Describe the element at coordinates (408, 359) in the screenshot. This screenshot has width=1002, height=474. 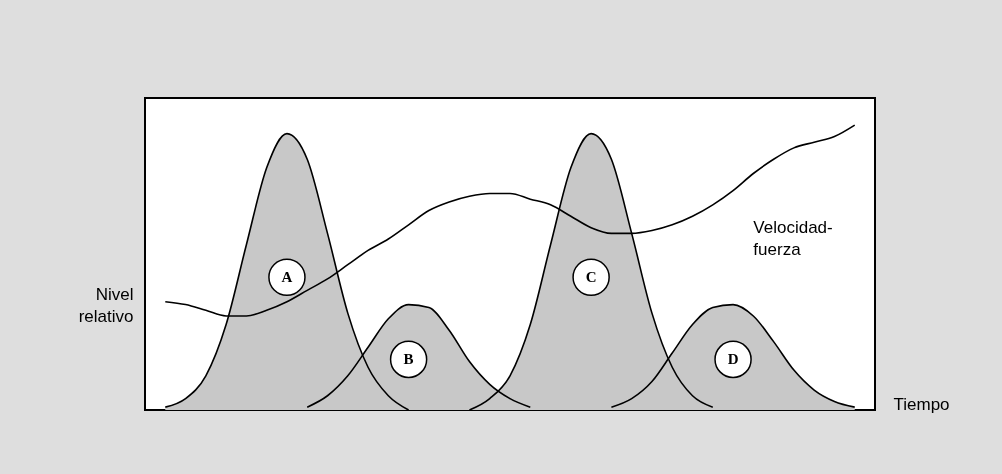
I see `series-label: B` at that location.